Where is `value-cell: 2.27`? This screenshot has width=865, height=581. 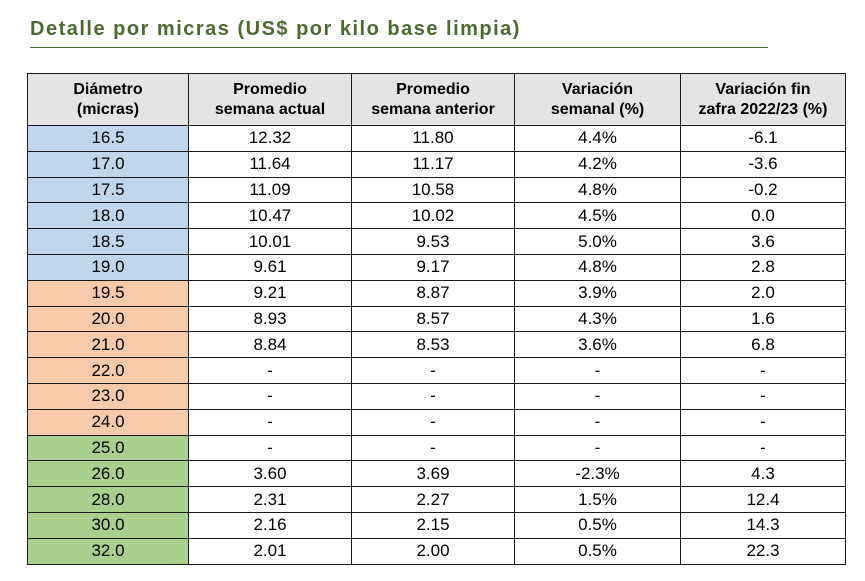
value-cell: 2.27 is located at coordinates (433, 499).